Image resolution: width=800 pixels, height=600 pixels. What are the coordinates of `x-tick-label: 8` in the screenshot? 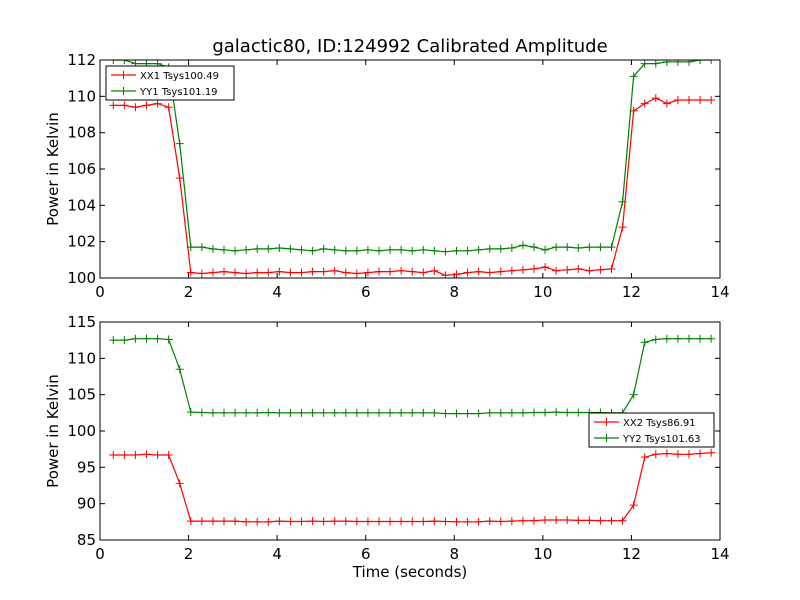 It's located at (455, 292).